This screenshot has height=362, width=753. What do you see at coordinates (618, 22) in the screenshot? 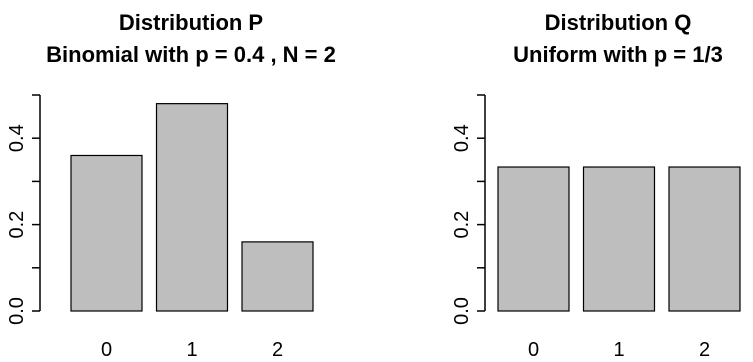
I see `chart-title-q: Distribution Q` at bounding box center [618, 22].